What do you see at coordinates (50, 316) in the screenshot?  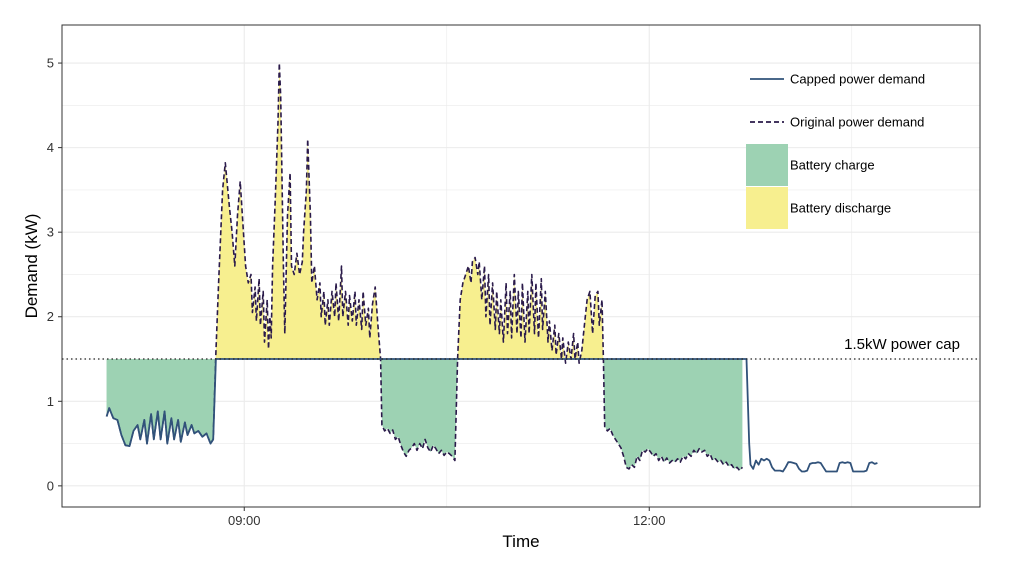 I see `y-tick-label: 2` at bounding box center [50, 316].